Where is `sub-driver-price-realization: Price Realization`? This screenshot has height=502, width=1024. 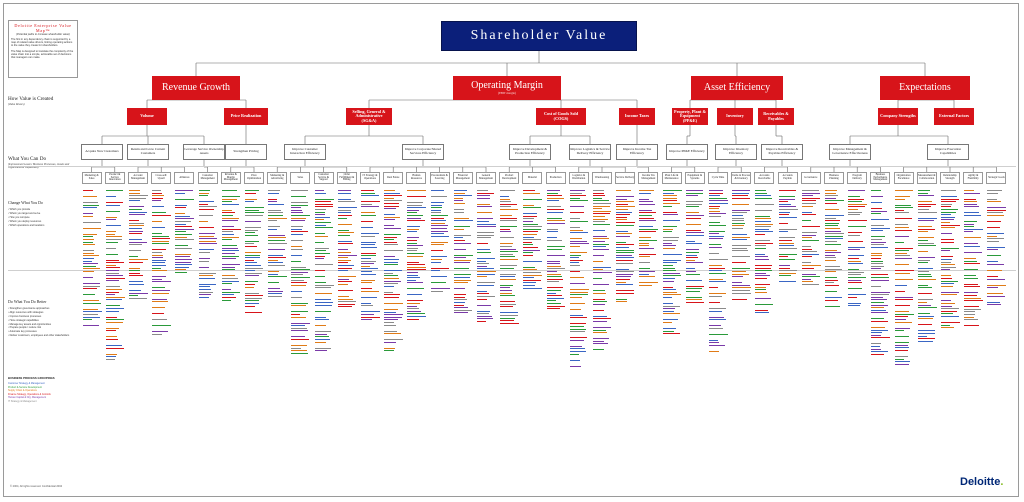
sub-driver-price-realization: Price Realization is located at coordinates (246, 116).